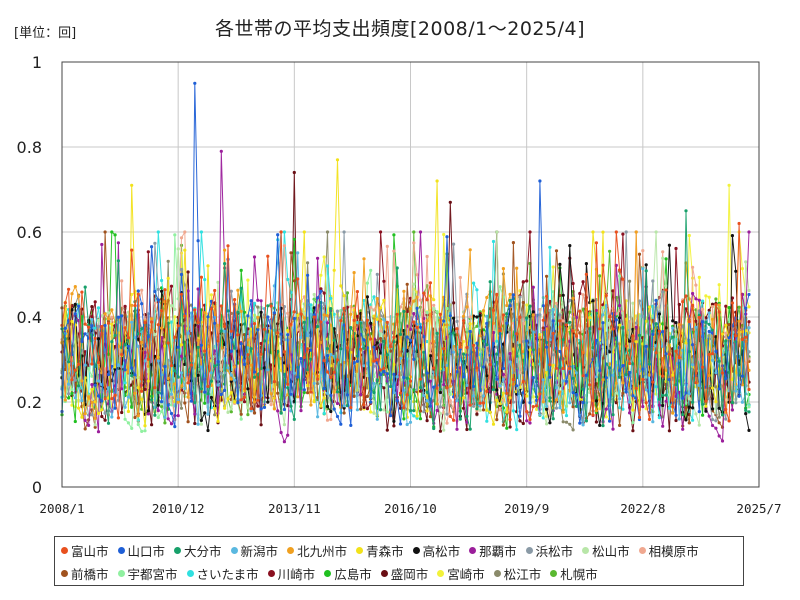 This screenshot has width=800, height=600. I want to click on legend-label: 相模原市, so click(673, 551).